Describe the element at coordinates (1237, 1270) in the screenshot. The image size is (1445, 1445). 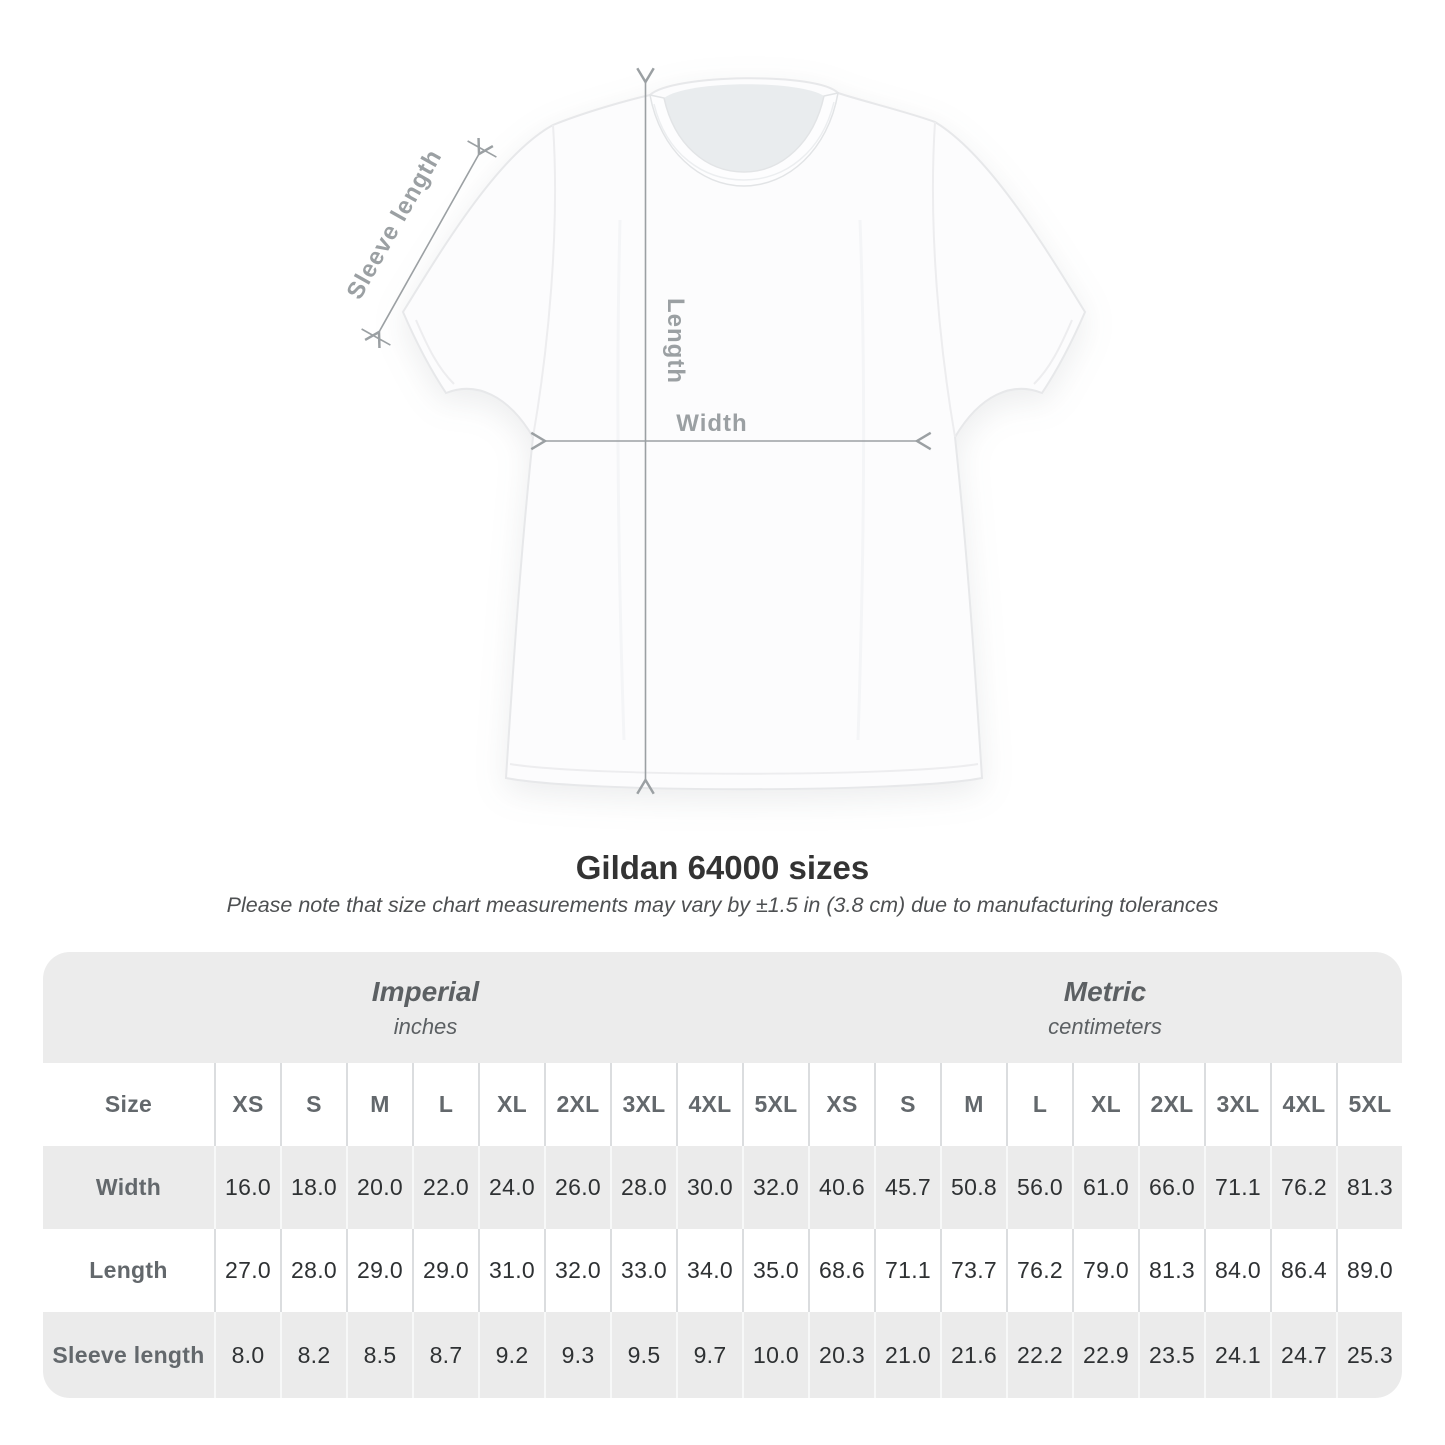
I see `value-cell-metric: 84.0` at that location.